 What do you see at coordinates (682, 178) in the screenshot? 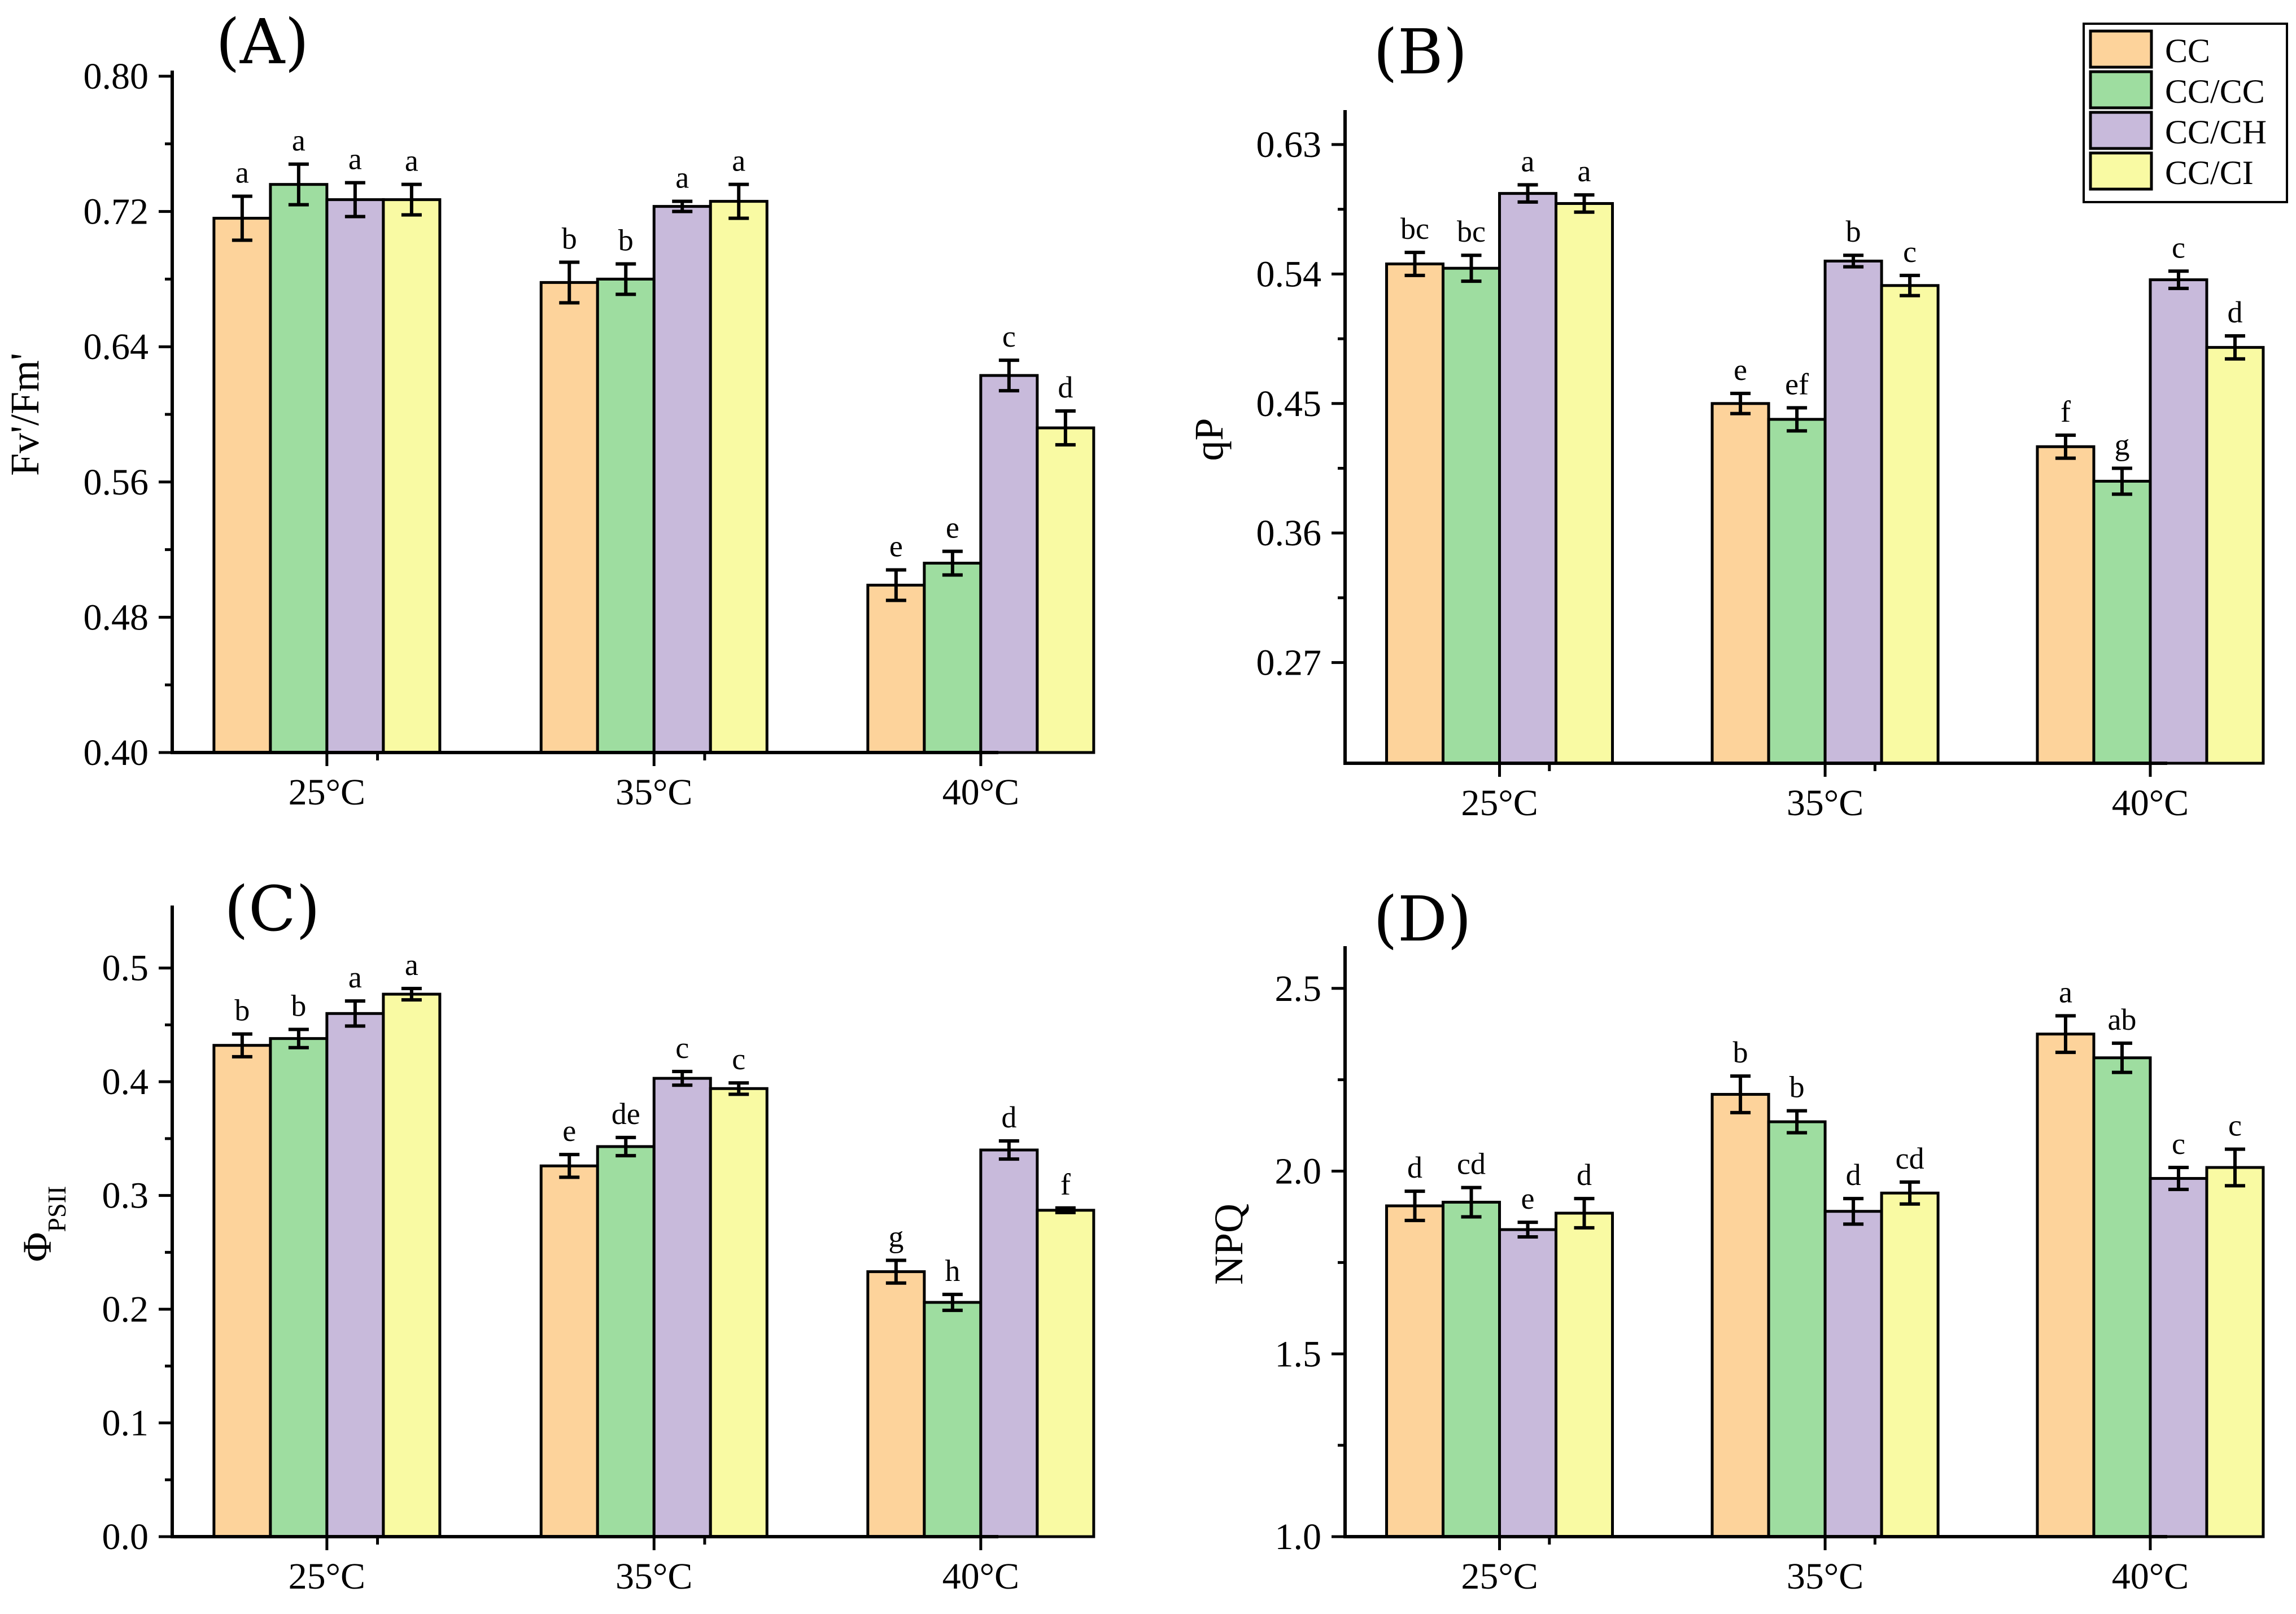
I see `panel-a-cc-ch-35-c-sig-letter: a` at bounding box center [682, 178].